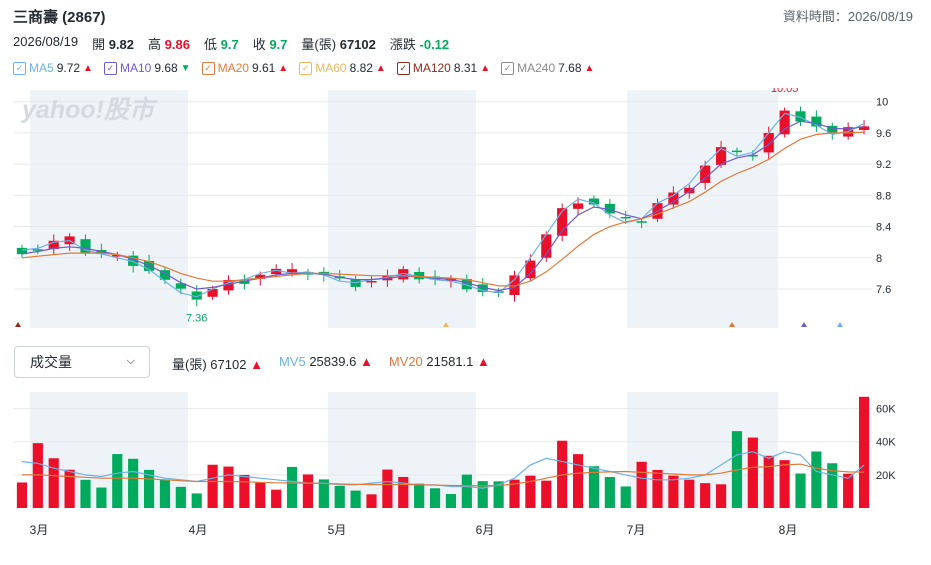  I want to click on quote-high: 高 9.86, so click(169, 43).